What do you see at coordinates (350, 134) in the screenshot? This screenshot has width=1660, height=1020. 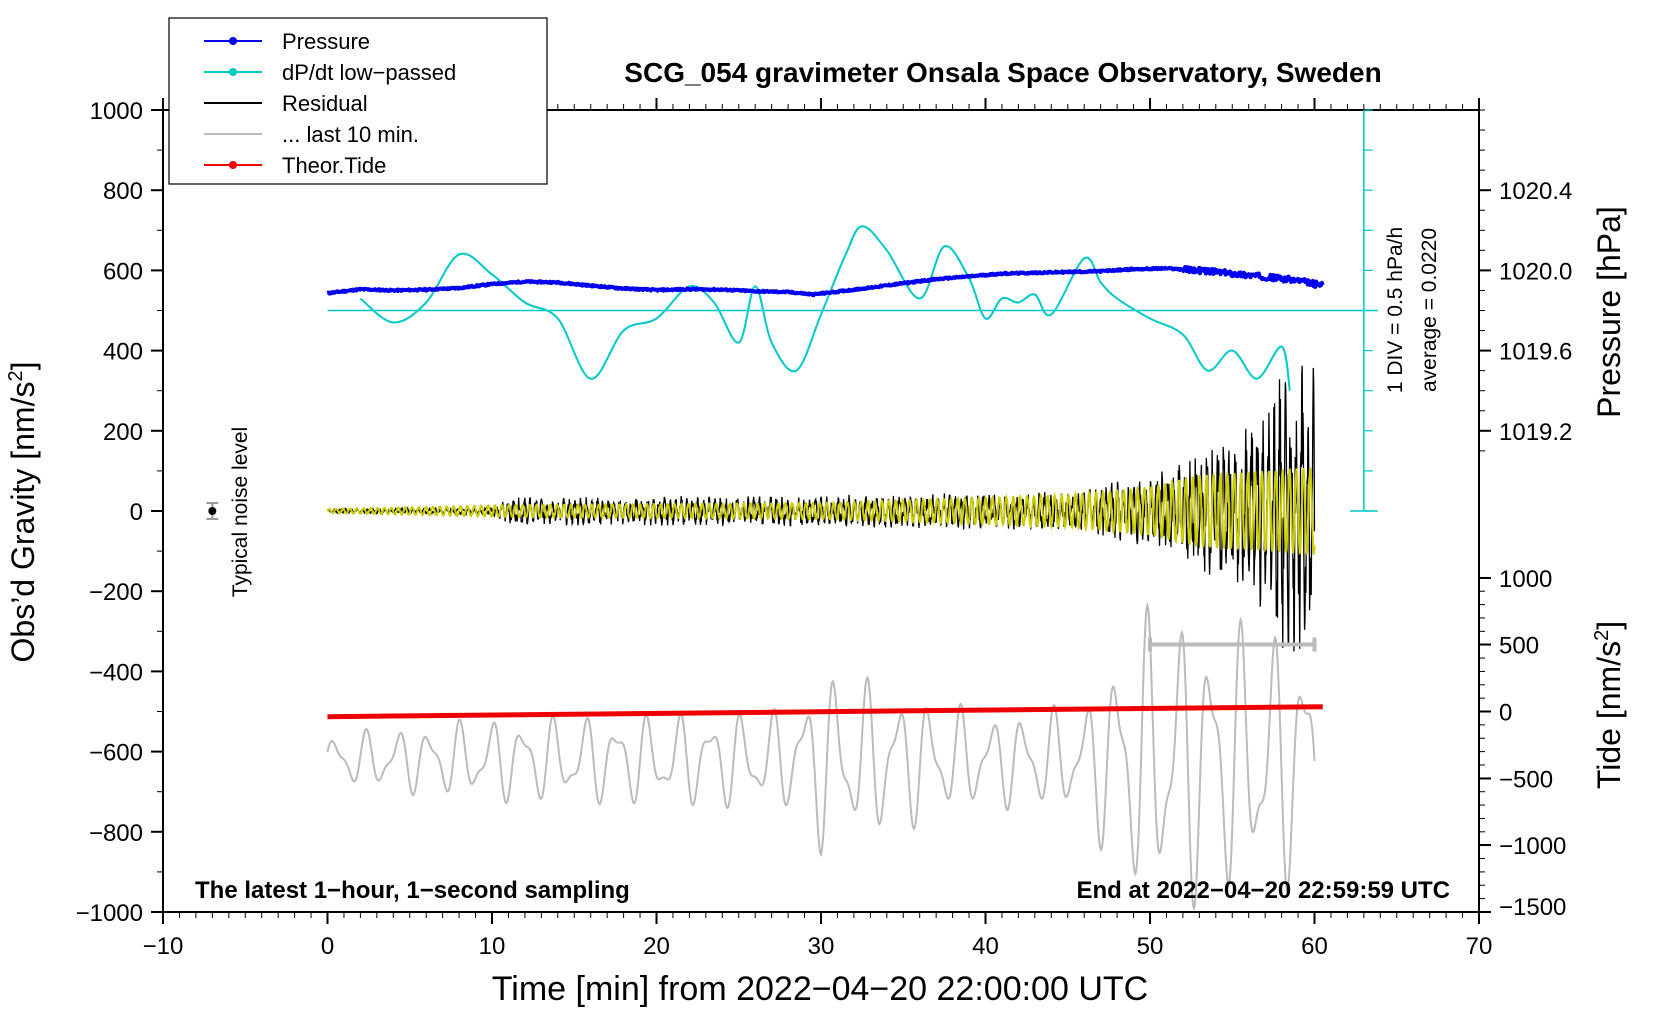 I see `legend-label: ... last 10 min.` at bounding box center [350, 134].